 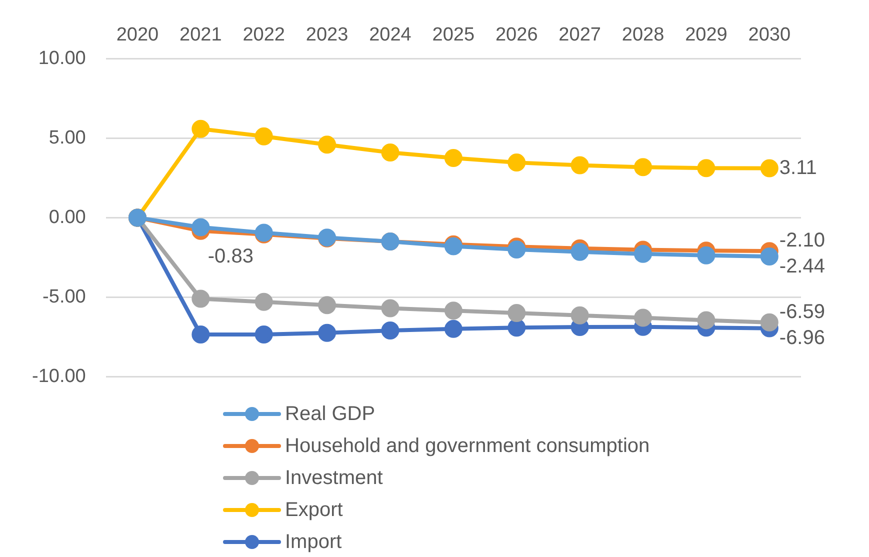 I want to click on x-tick-label: 2025, so click(x=453, y=35).